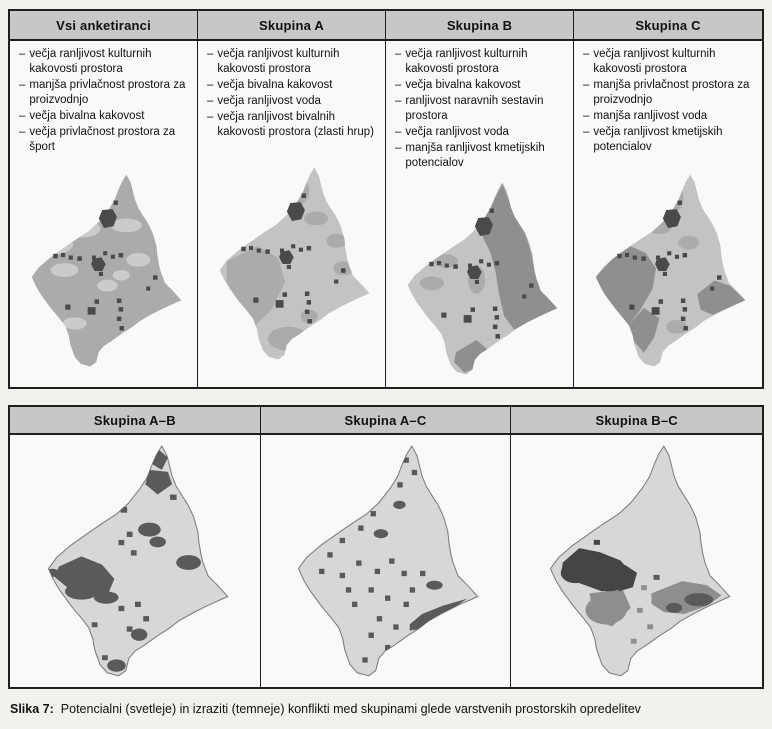  I want to click on figure-caption-label: Slika 7:, so click(32, 709).